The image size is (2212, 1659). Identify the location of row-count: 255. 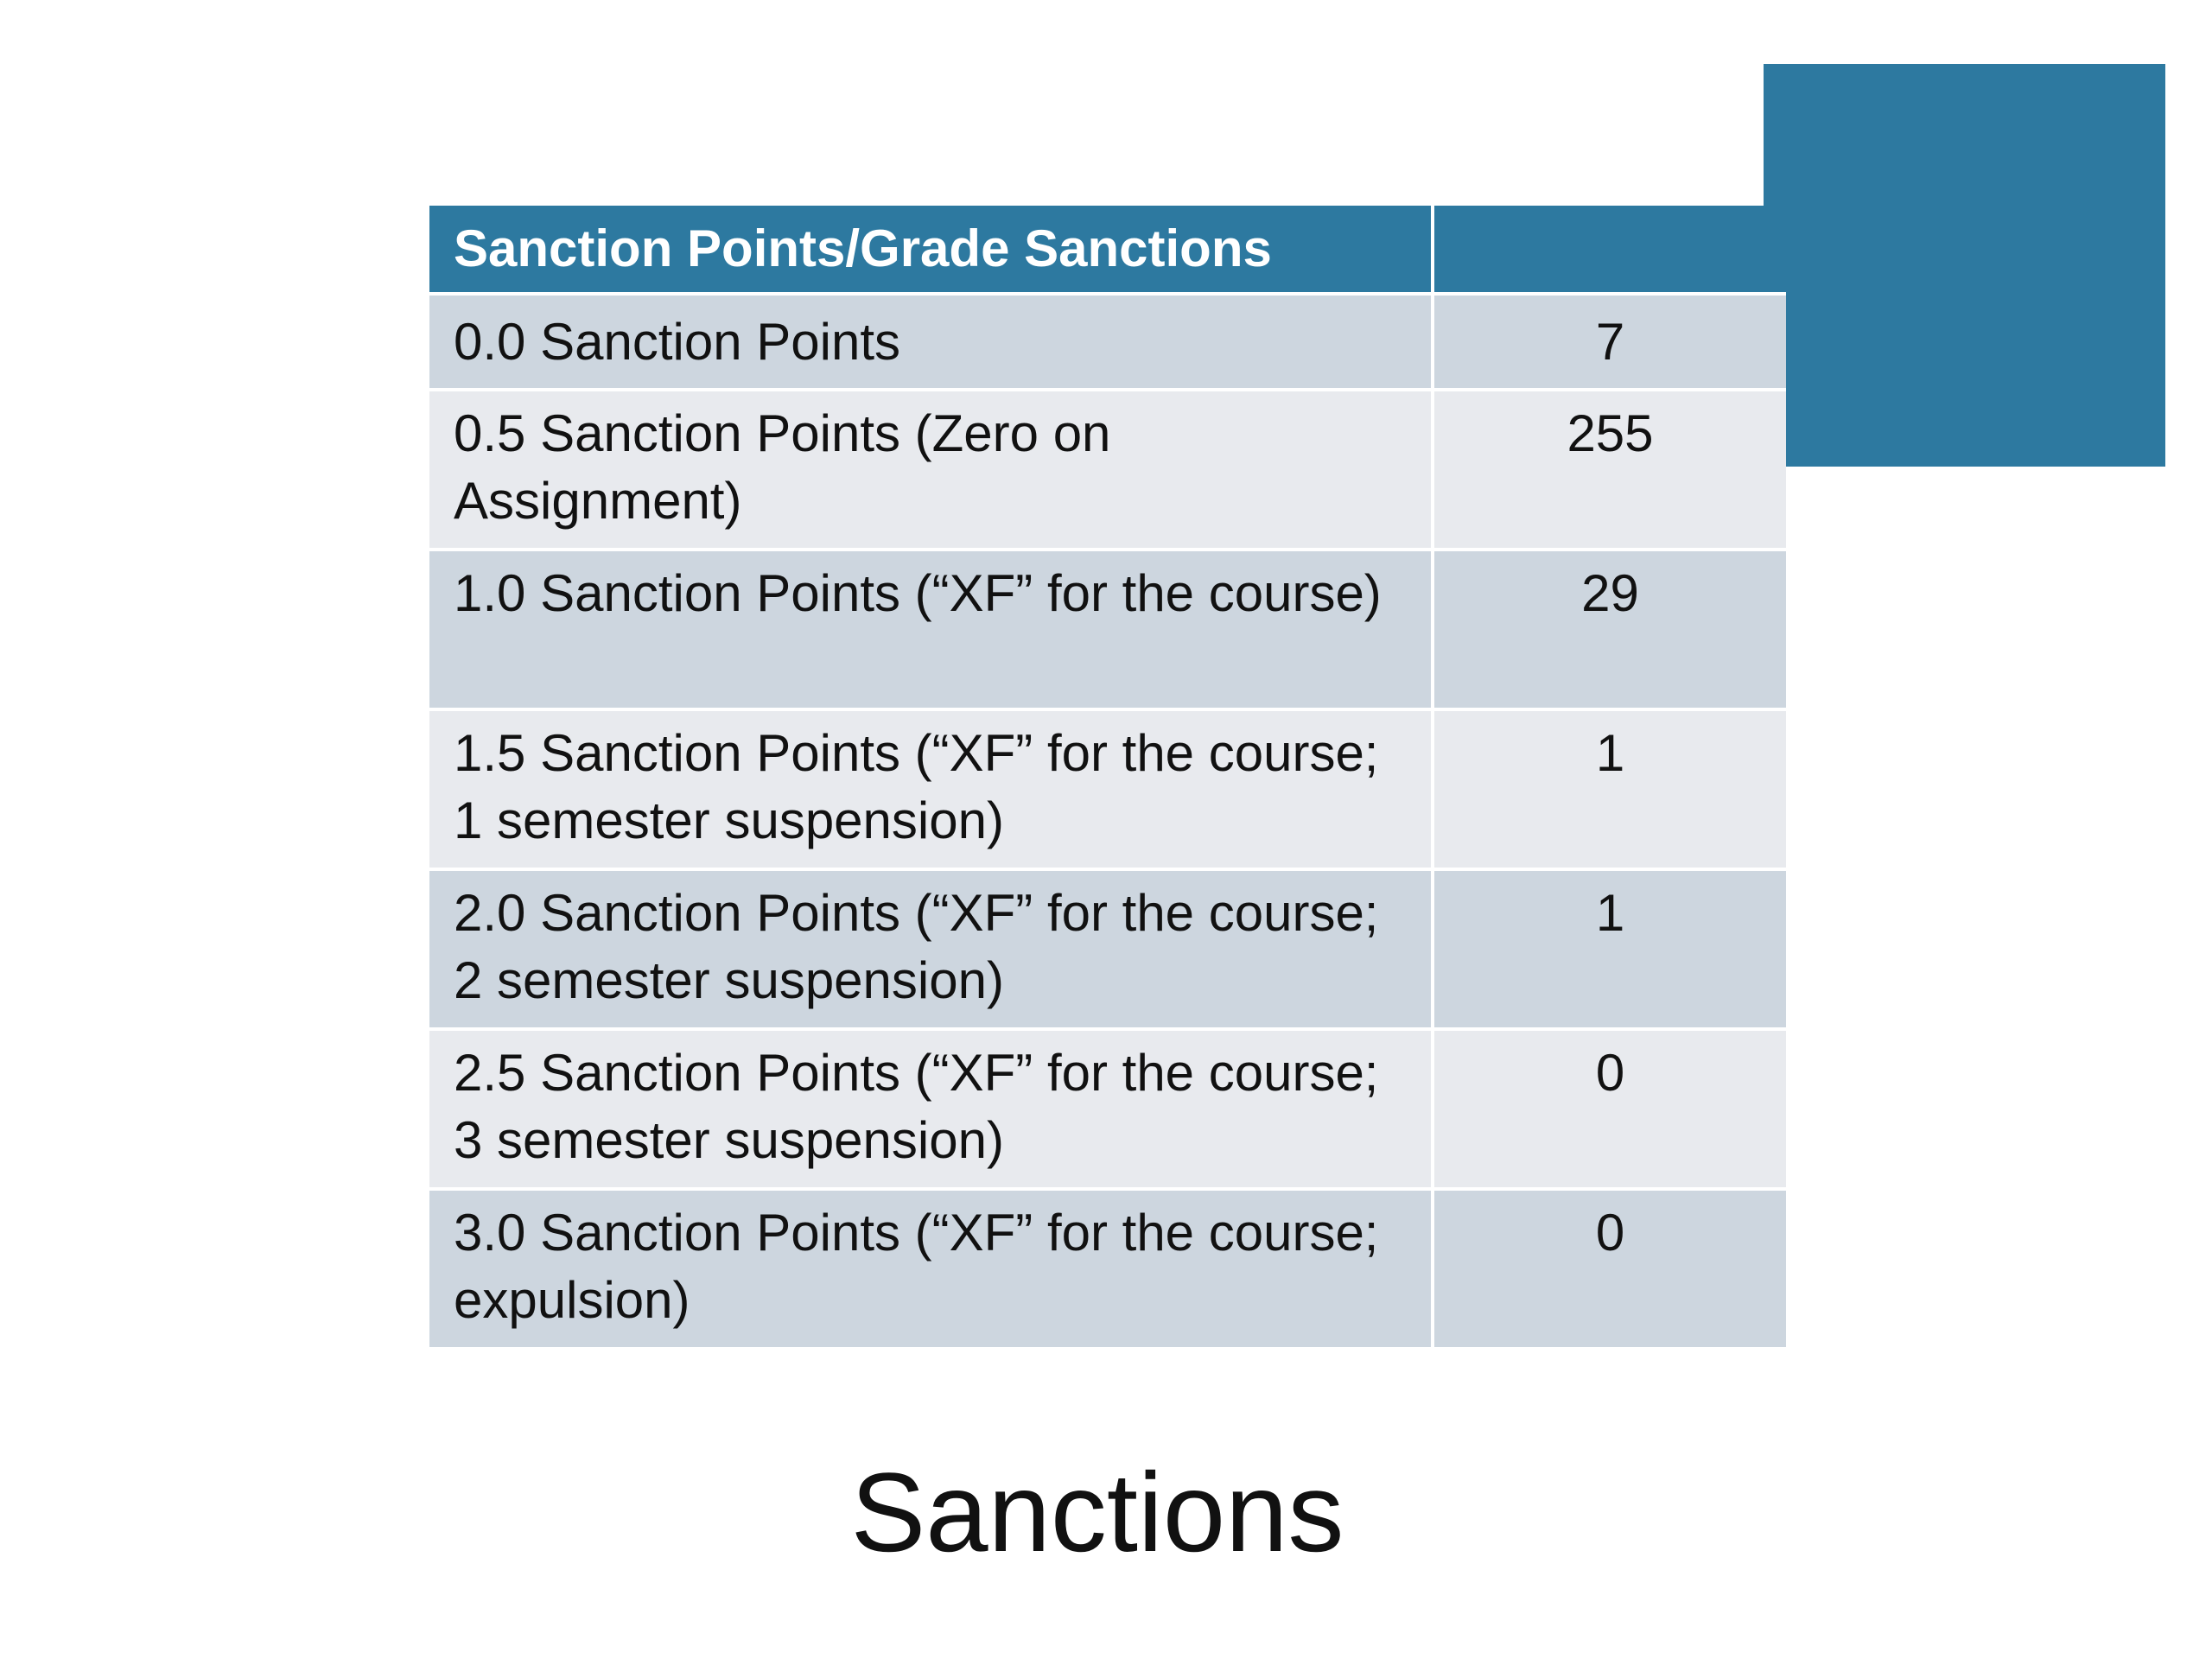
(1610, 469).